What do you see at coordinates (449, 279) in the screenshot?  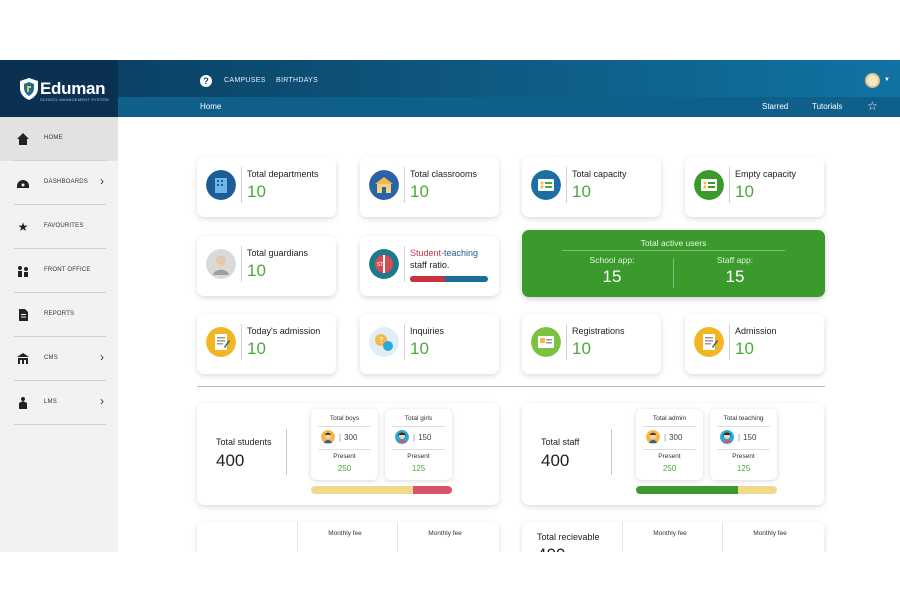 I see `ratio-progress-bar` at bounding box center [449, 279].